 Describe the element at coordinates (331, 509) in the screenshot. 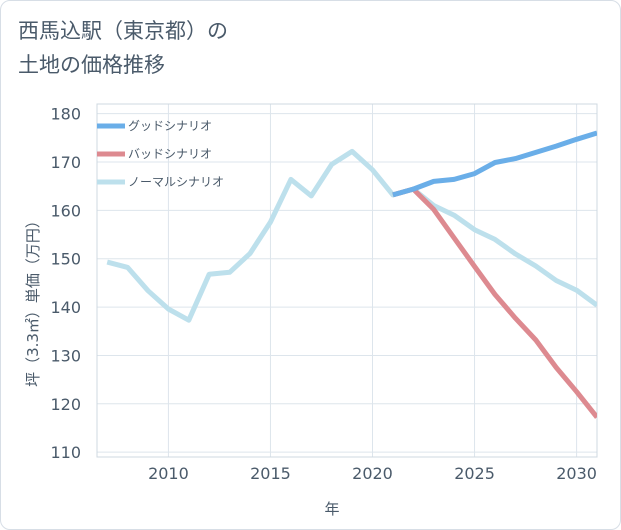

I see `x-axis-title: 年` at that location.